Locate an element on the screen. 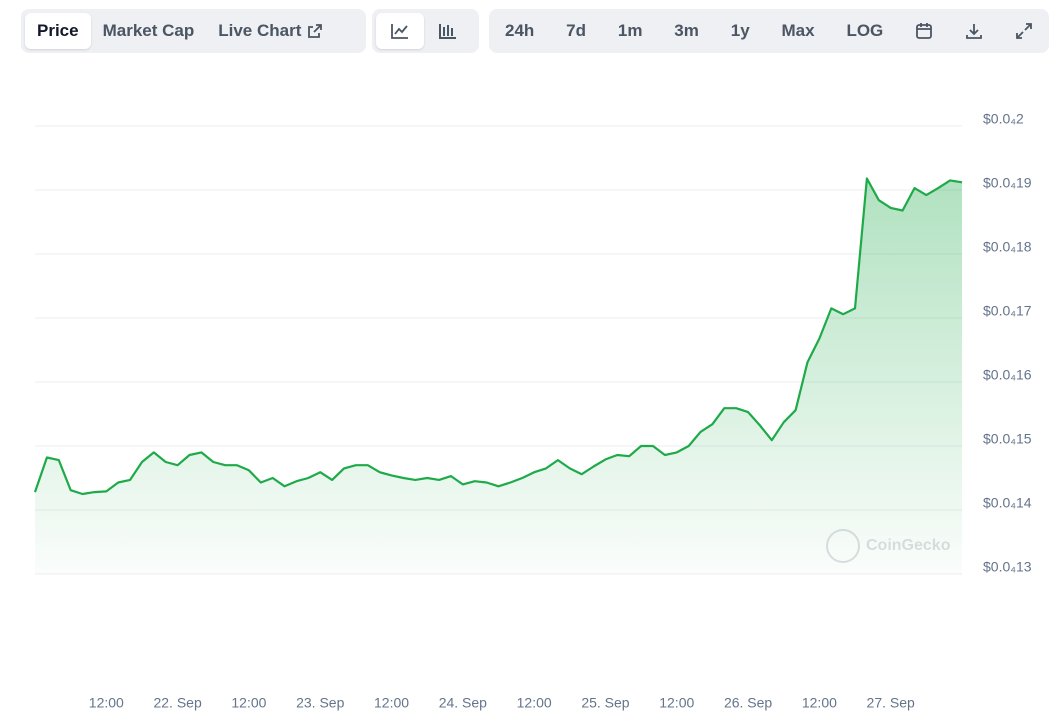  tab-button: Live Chart is located at coordinates (270, 31).